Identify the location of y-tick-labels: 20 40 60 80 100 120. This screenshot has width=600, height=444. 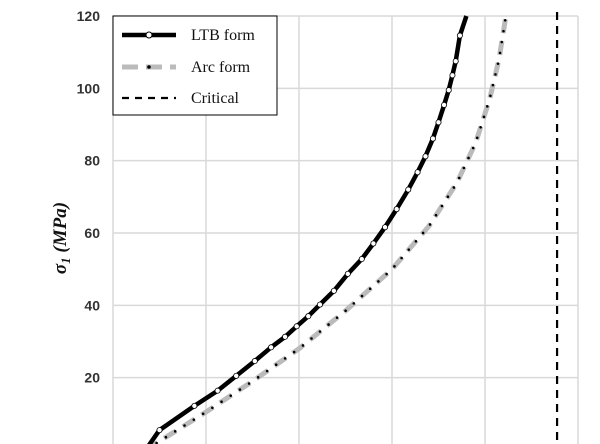
(89, 197).